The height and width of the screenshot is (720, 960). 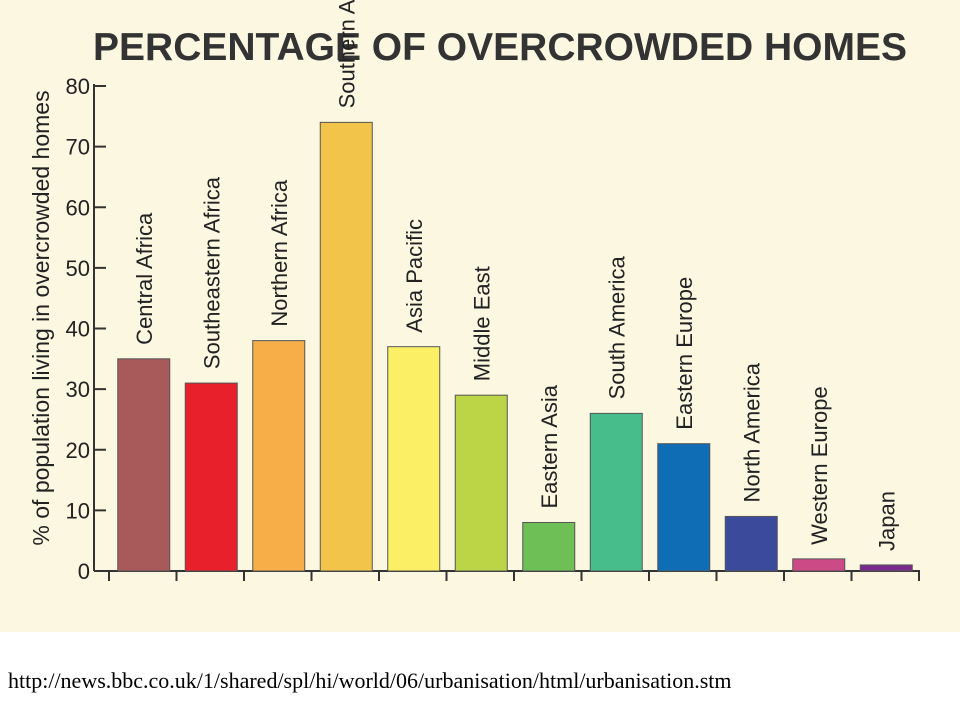 What do you see at coordinates (78, 510) in the screenshot?
I see `y-tick-label: 10` at bounding box center [78, 510].